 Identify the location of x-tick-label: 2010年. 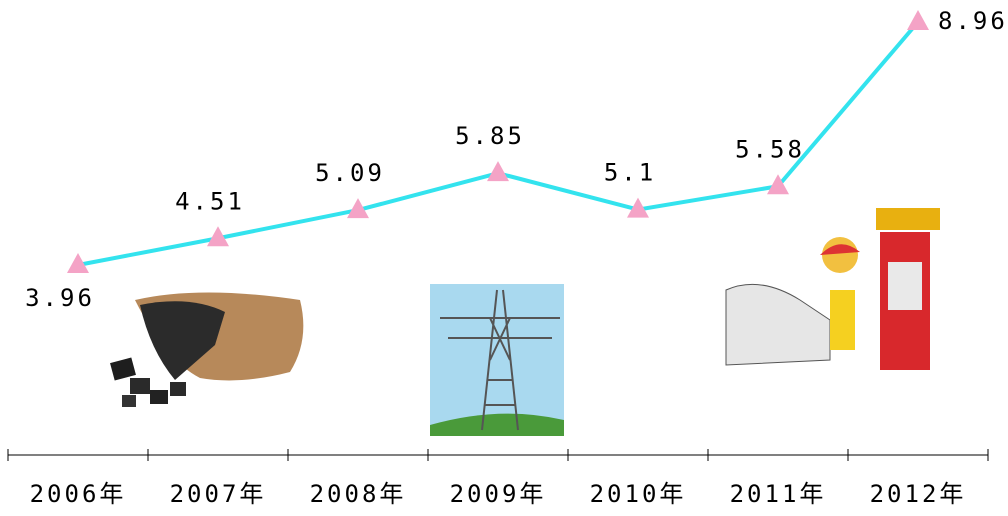
(638, 494).